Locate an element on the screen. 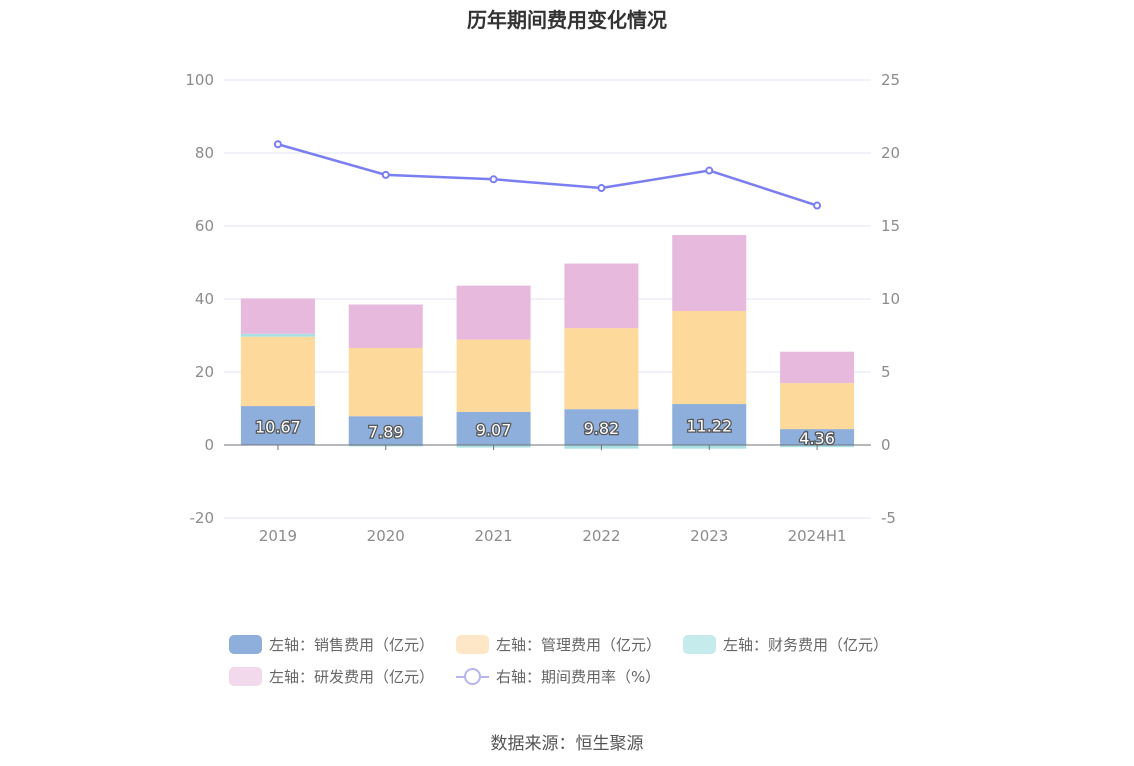 The height and width of the screenshot is (766, 1134). legend-swatch-finance is located at coordinates (700, 644).